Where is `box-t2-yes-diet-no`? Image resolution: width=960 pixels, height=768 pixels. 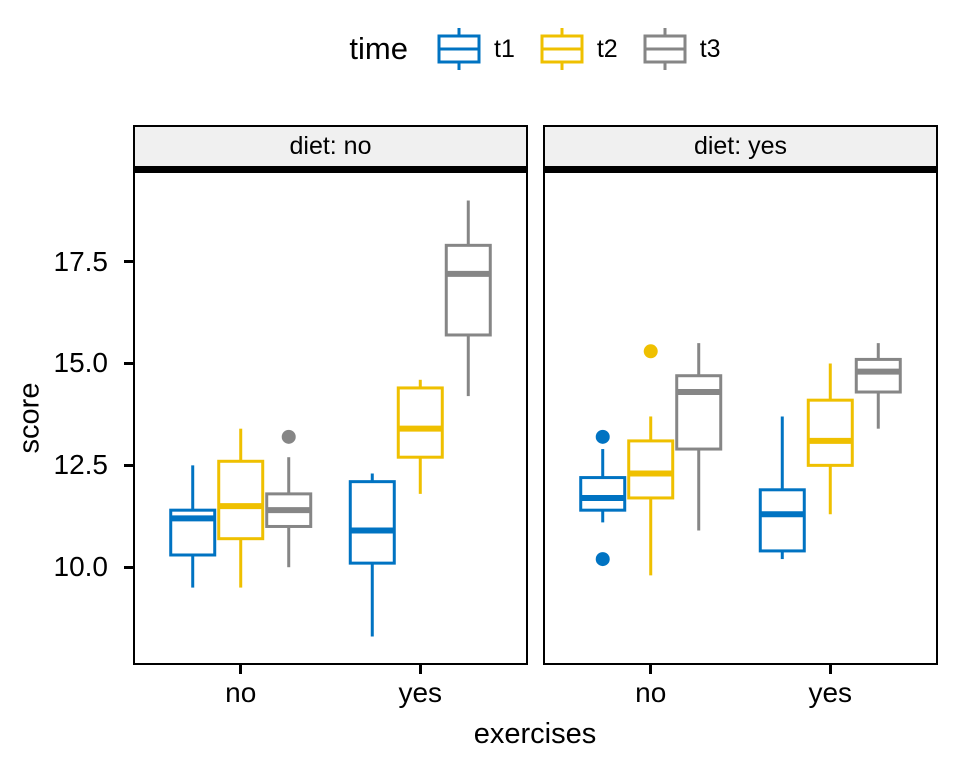 box-t2-yes-diet-no is located at coordinates (420, 436).